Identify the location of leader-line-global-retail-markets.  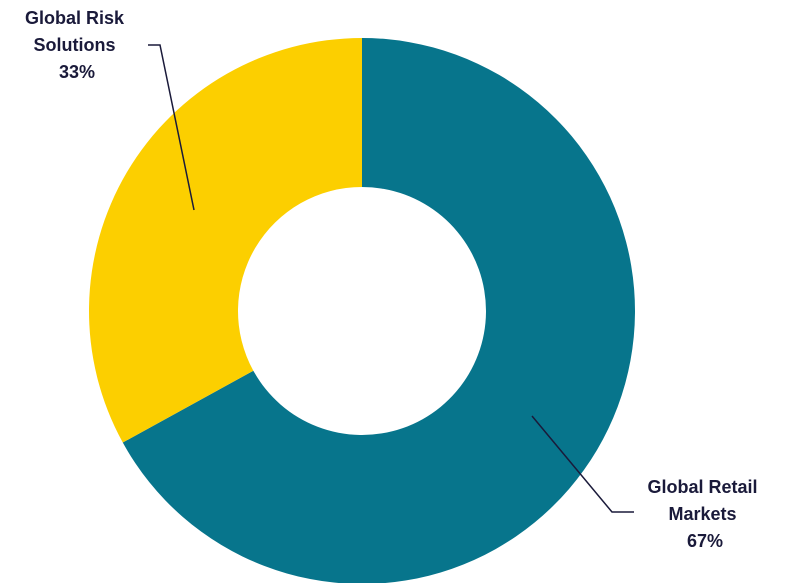
(582, 464).